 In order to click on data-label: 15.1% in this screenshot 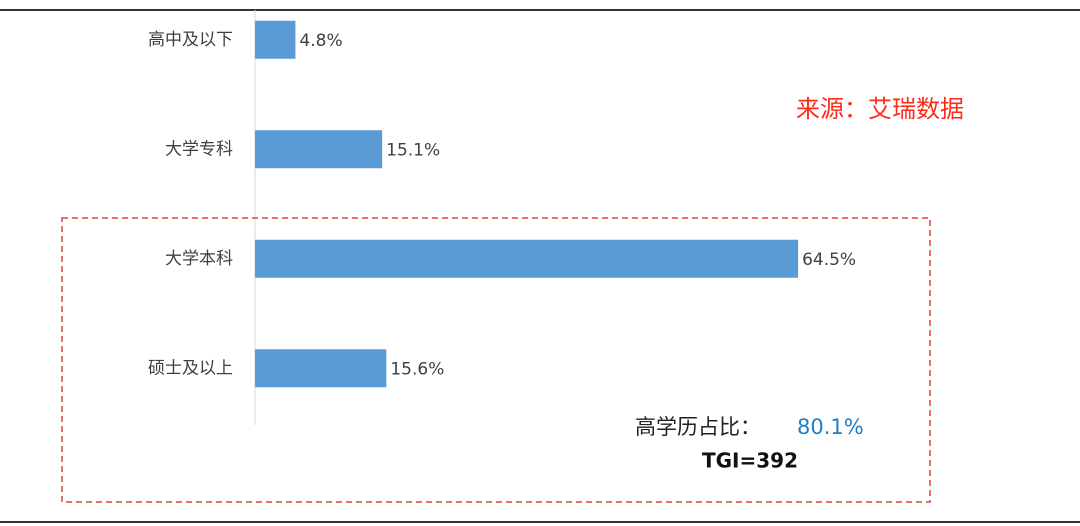, I will do `click(413, 150)`.